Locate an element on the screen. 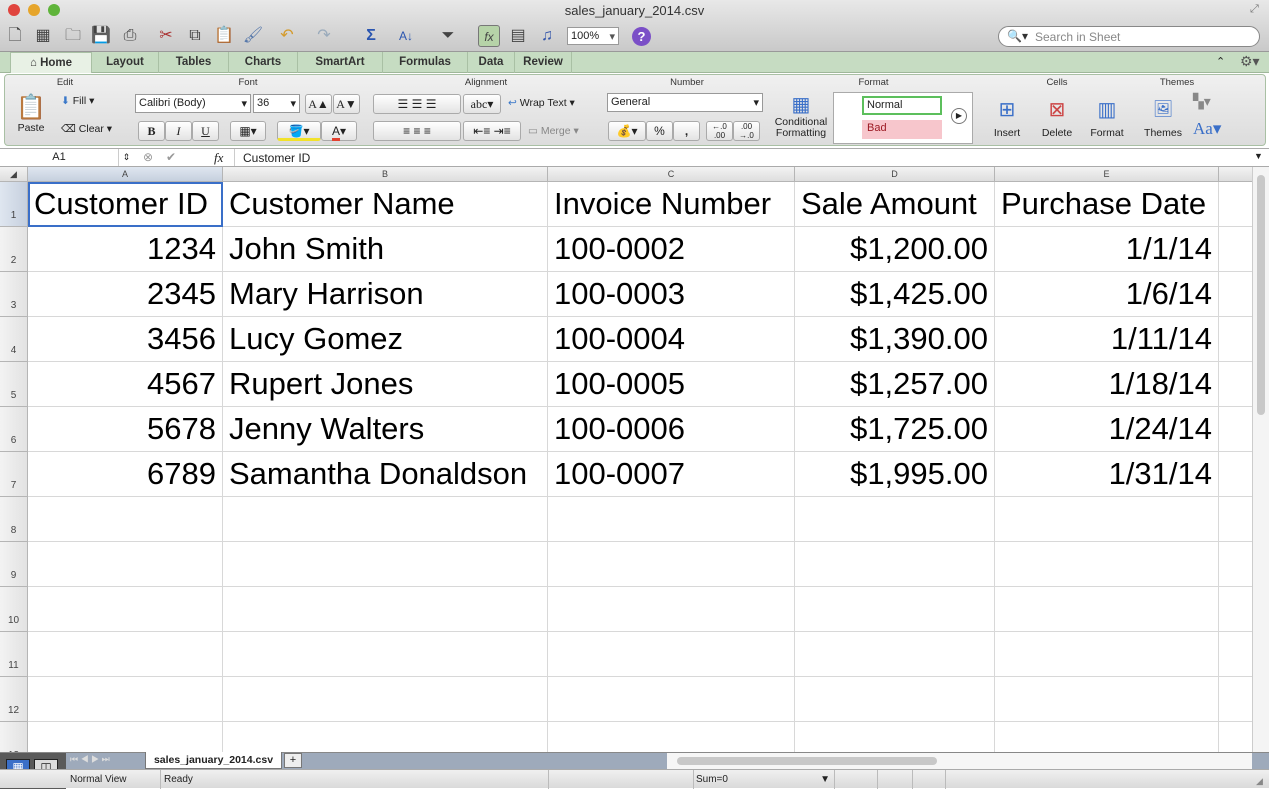 This screenshot has width=1269, height=789. italic-button: I is located at coordinates (178, 131).